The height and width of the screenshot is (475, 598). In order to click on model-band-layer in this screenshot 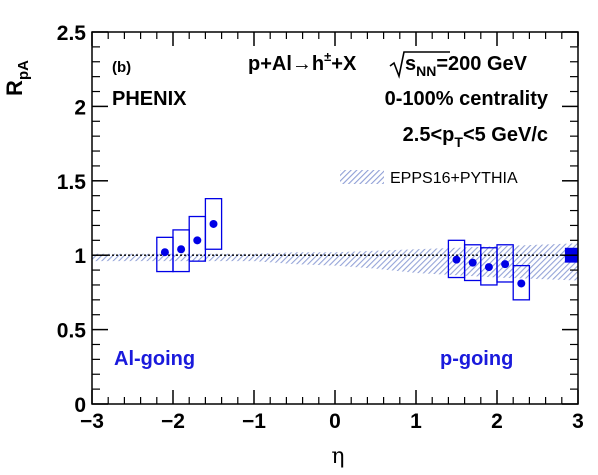, I will do `click(335, 262)`.